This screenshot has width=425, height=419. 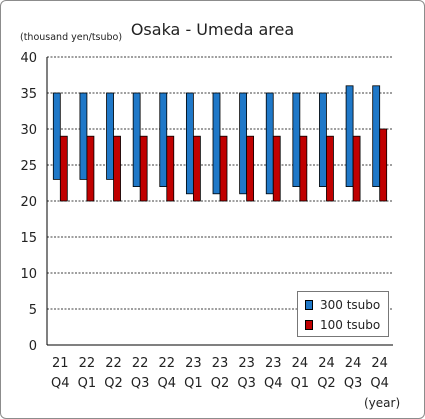 What do you see at coordinates (33, 346) in the screenshot?
I see `y-tick-label-0: 0` at bounding box center [33, 346].